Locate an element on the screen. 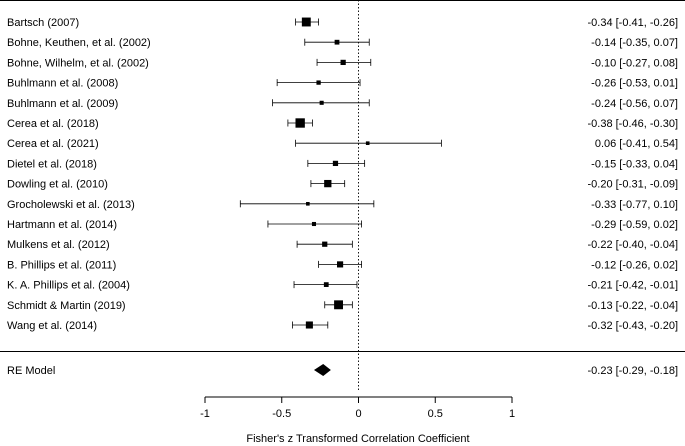 The width and height of the screenshot is (685, 446). study-label: Bohne, Wilhelm, et al. (2002) is located at coordinates (78, 63).